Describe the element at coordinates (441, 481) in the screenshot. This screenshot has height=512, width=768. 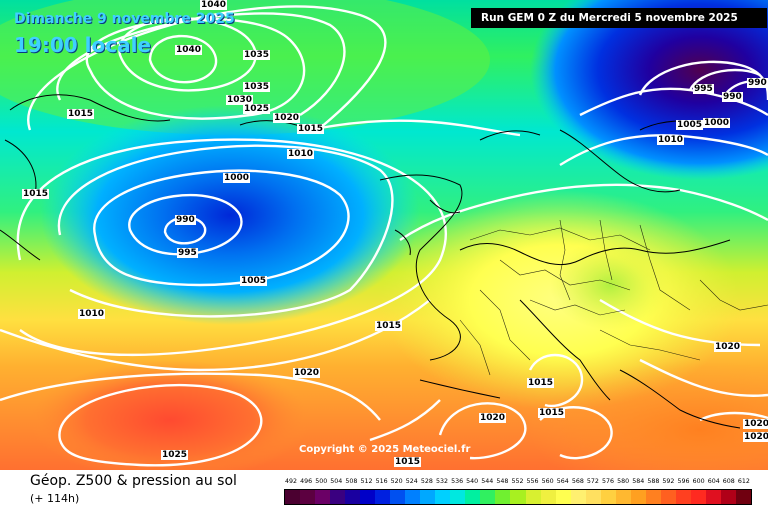
I see `scale-value: 532` at that location.